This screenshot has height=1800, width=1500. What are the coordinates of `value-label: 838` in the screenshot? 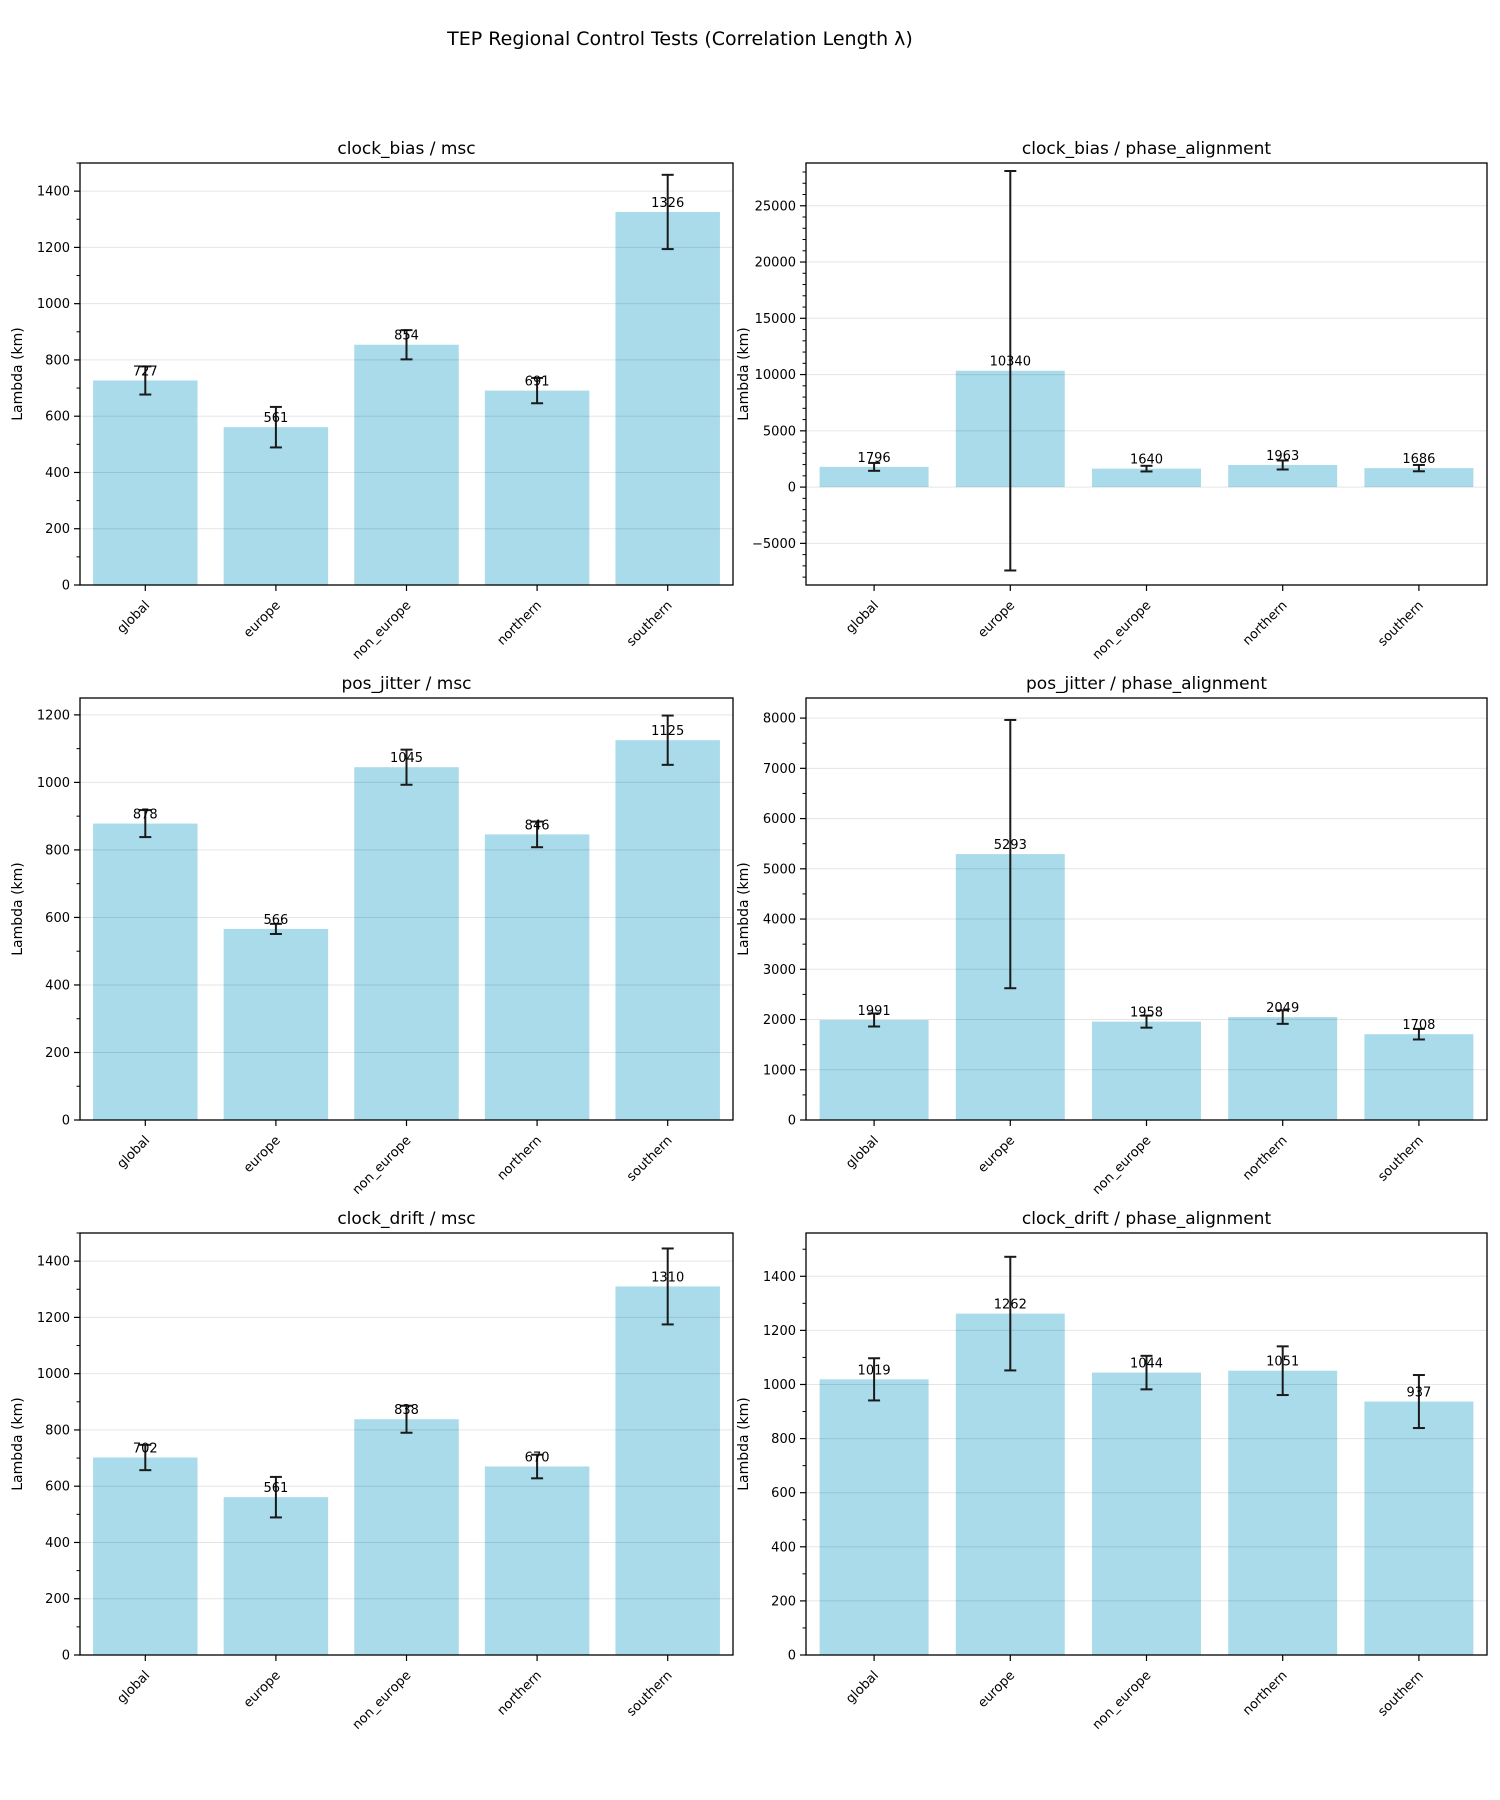 It's located at (406, 1410).